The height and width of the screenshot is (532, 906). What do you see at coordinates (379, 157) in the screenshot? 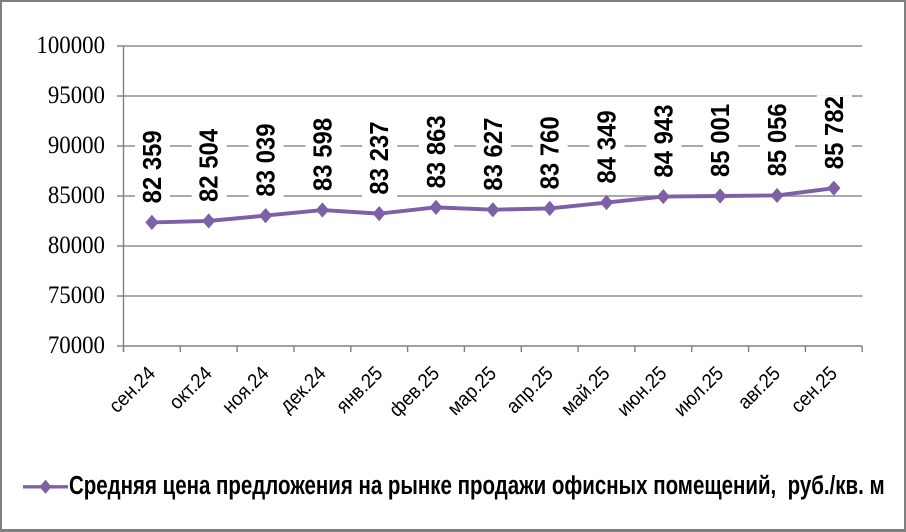
I see `svg-text: 83 237` at bounding box center [379, 157].